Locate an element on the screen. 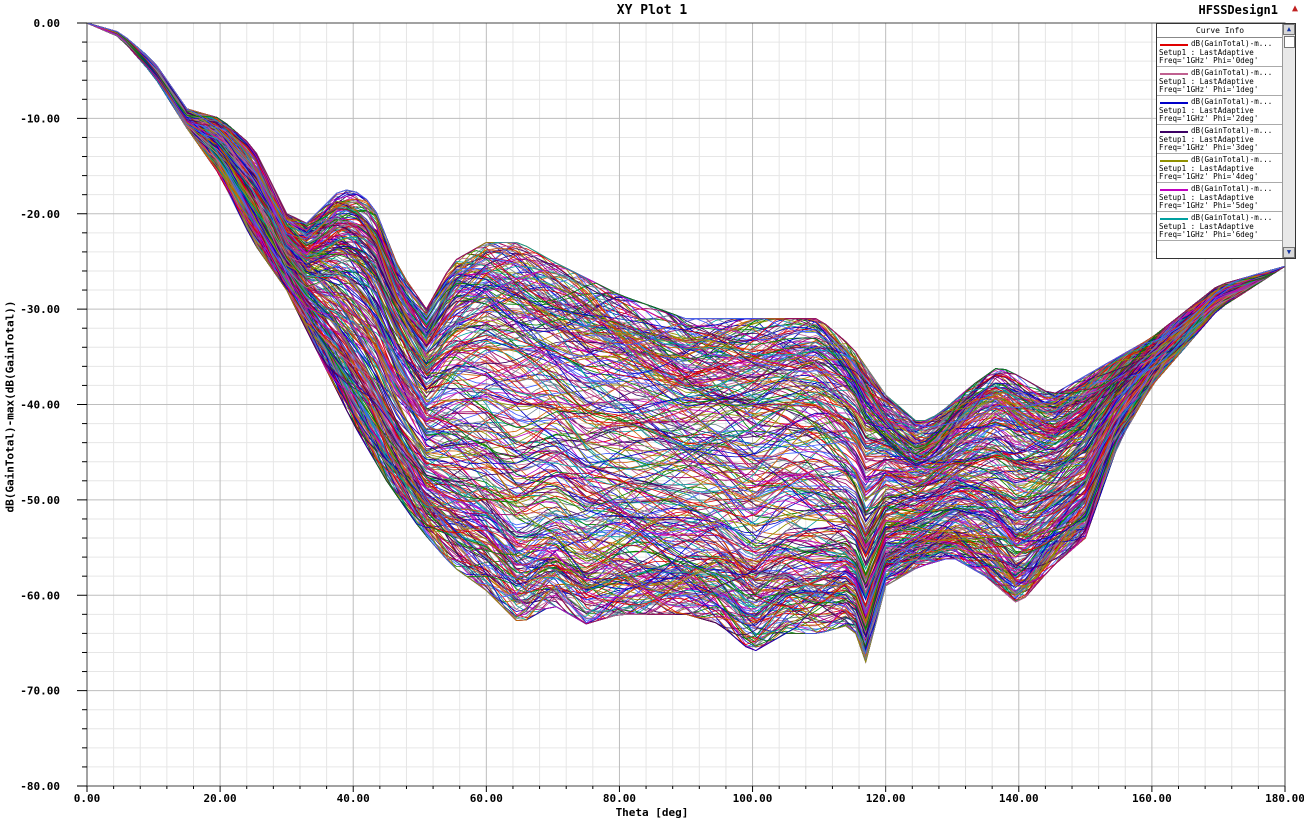 This screenshot has width=1304, height=824. x-tick-label: 100.00 is located at coordinates (753, 798).